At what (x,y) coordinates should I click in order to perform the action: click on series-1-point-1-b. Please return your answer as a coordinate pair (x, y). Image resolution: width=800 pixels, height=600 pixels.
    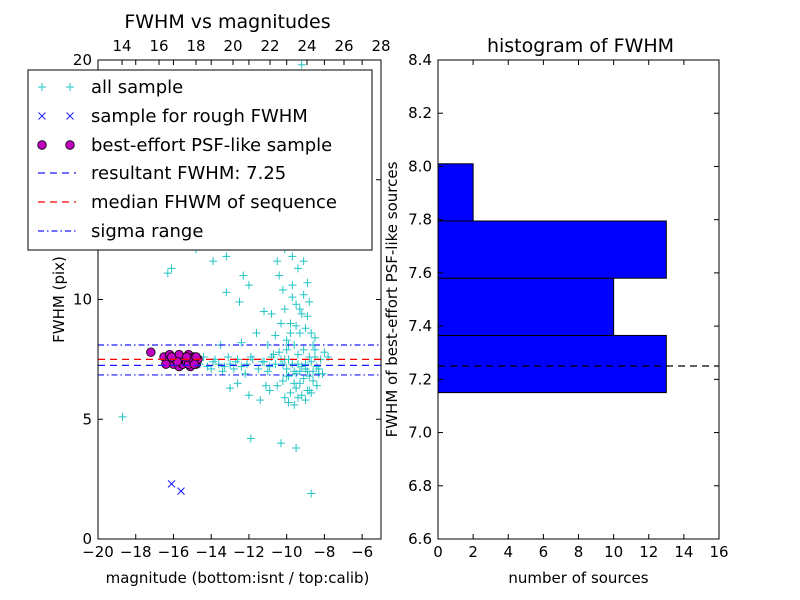
    Looking at the image, I should click on (181, 491).